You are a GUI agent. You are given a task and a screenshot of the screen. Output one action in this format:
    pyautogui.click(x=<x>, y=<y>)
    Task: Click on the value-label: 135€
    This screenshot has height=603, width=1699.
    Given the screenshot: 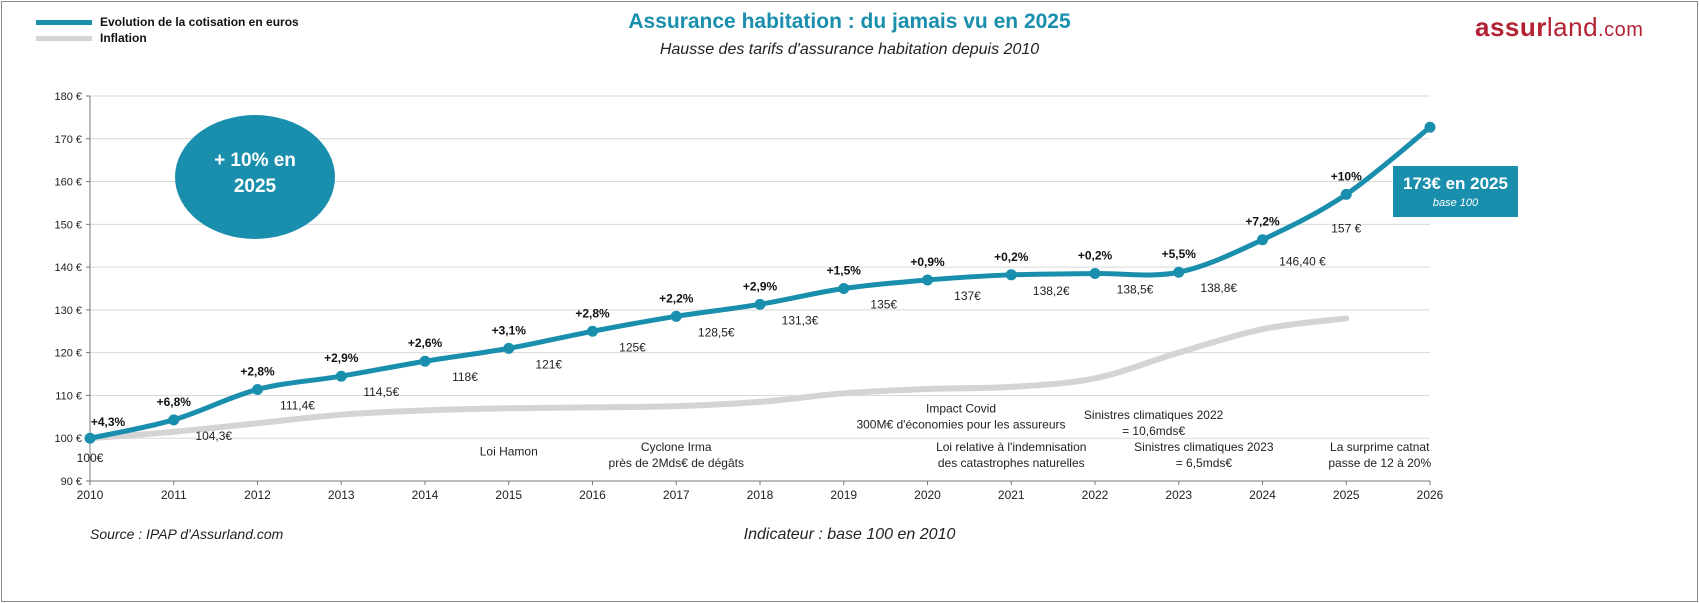 What is the action you would take?
    pyautogui.click(x=883, y=305)
    